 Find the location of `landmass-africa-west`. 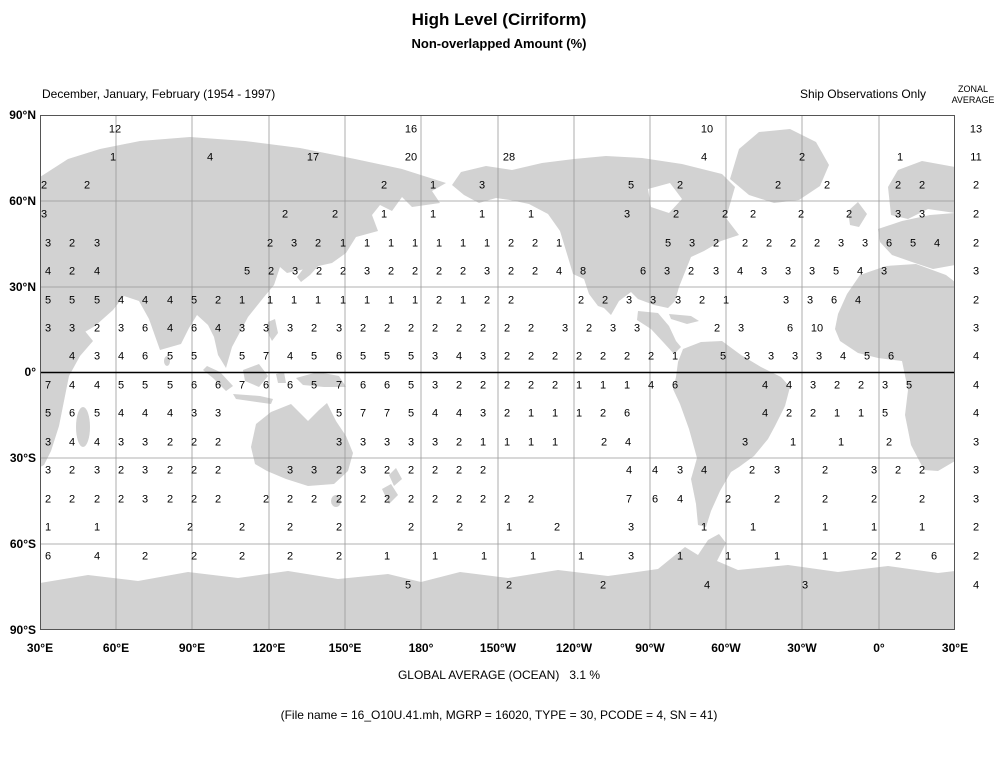

landmass-africa-west is located at coordinates (895, 367).